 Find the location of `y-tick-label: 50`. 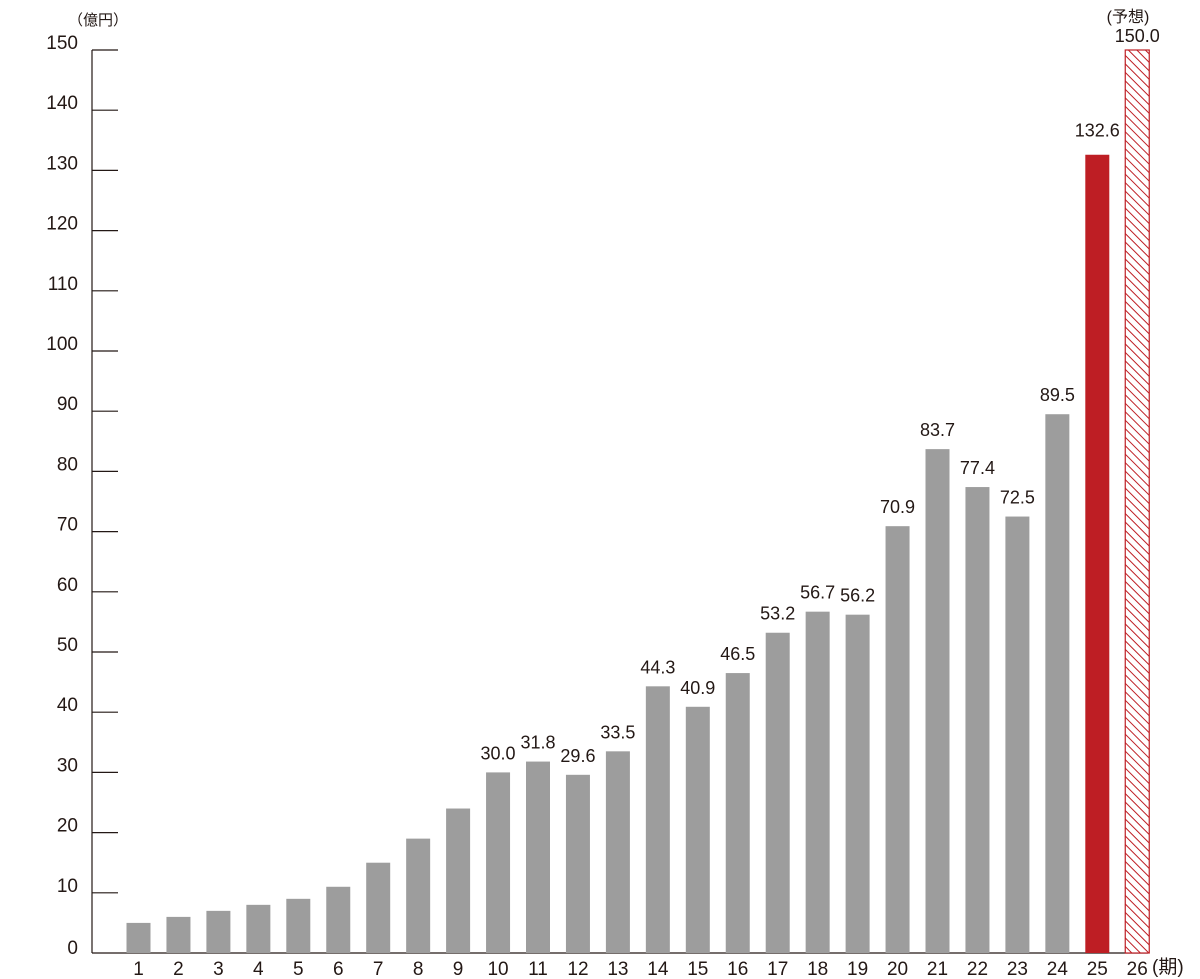

y-tick-label: 50 is located at coordinates (67, 645).